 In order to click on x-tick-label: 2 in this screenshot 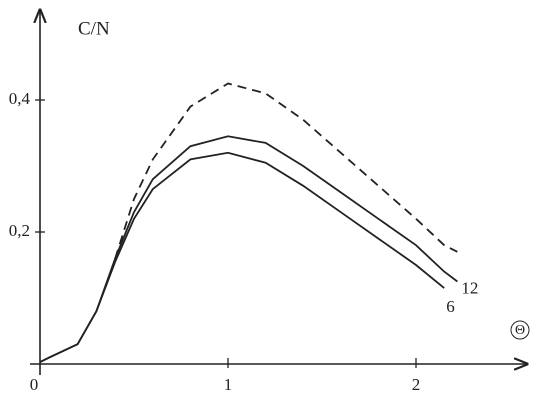, I will do `click(416, 384)`.